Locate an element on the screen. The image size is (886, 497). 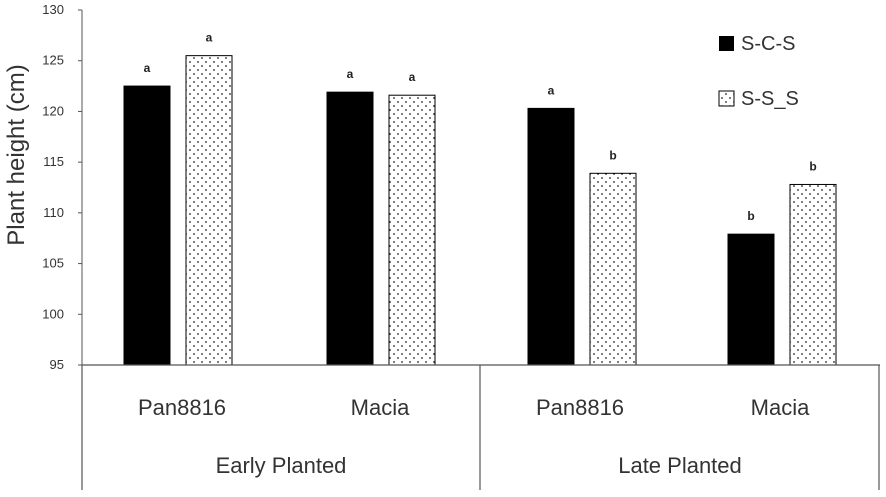
legend-label-scs: S-C-S is located at coordinates (768, 44).